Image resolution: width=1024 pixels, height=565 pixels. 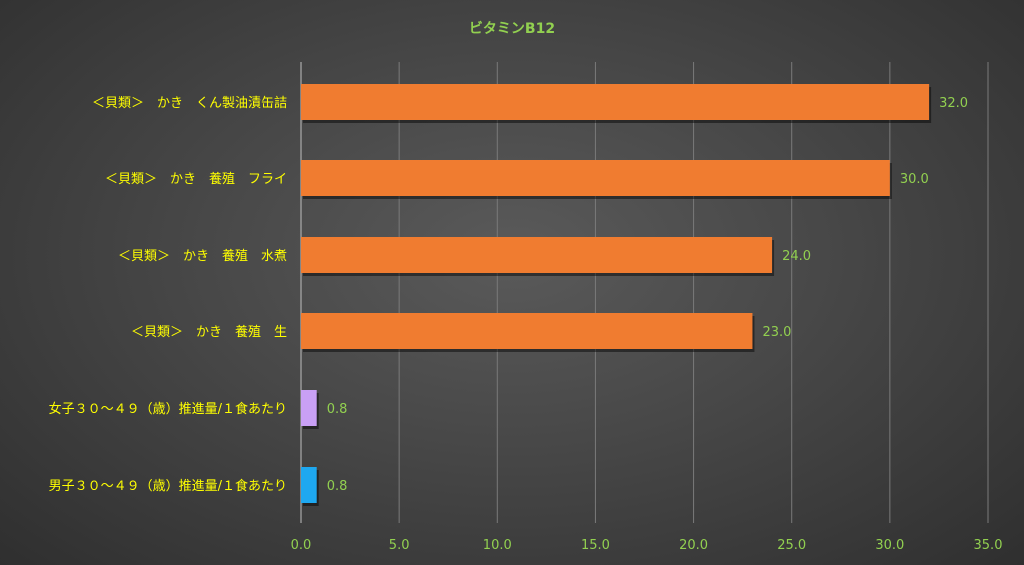 What do you see at coordinates (914, 179) in the screenshot?
I see `data-label: 30.0` at bounding box center [914, 179].